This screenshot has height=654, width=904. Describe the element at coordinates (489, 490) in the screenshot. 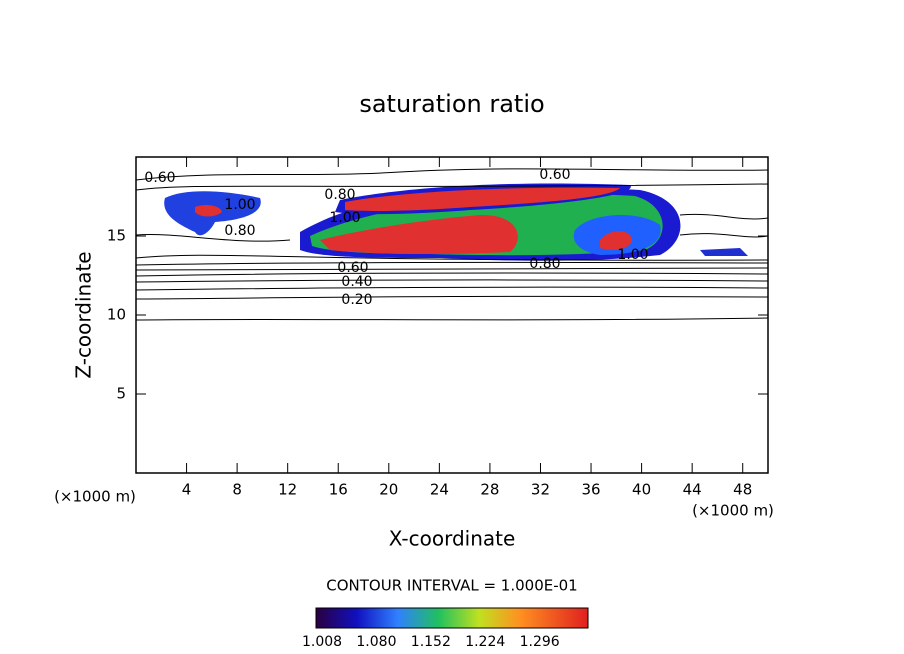

I see `x-tick-label: 28` at that location.